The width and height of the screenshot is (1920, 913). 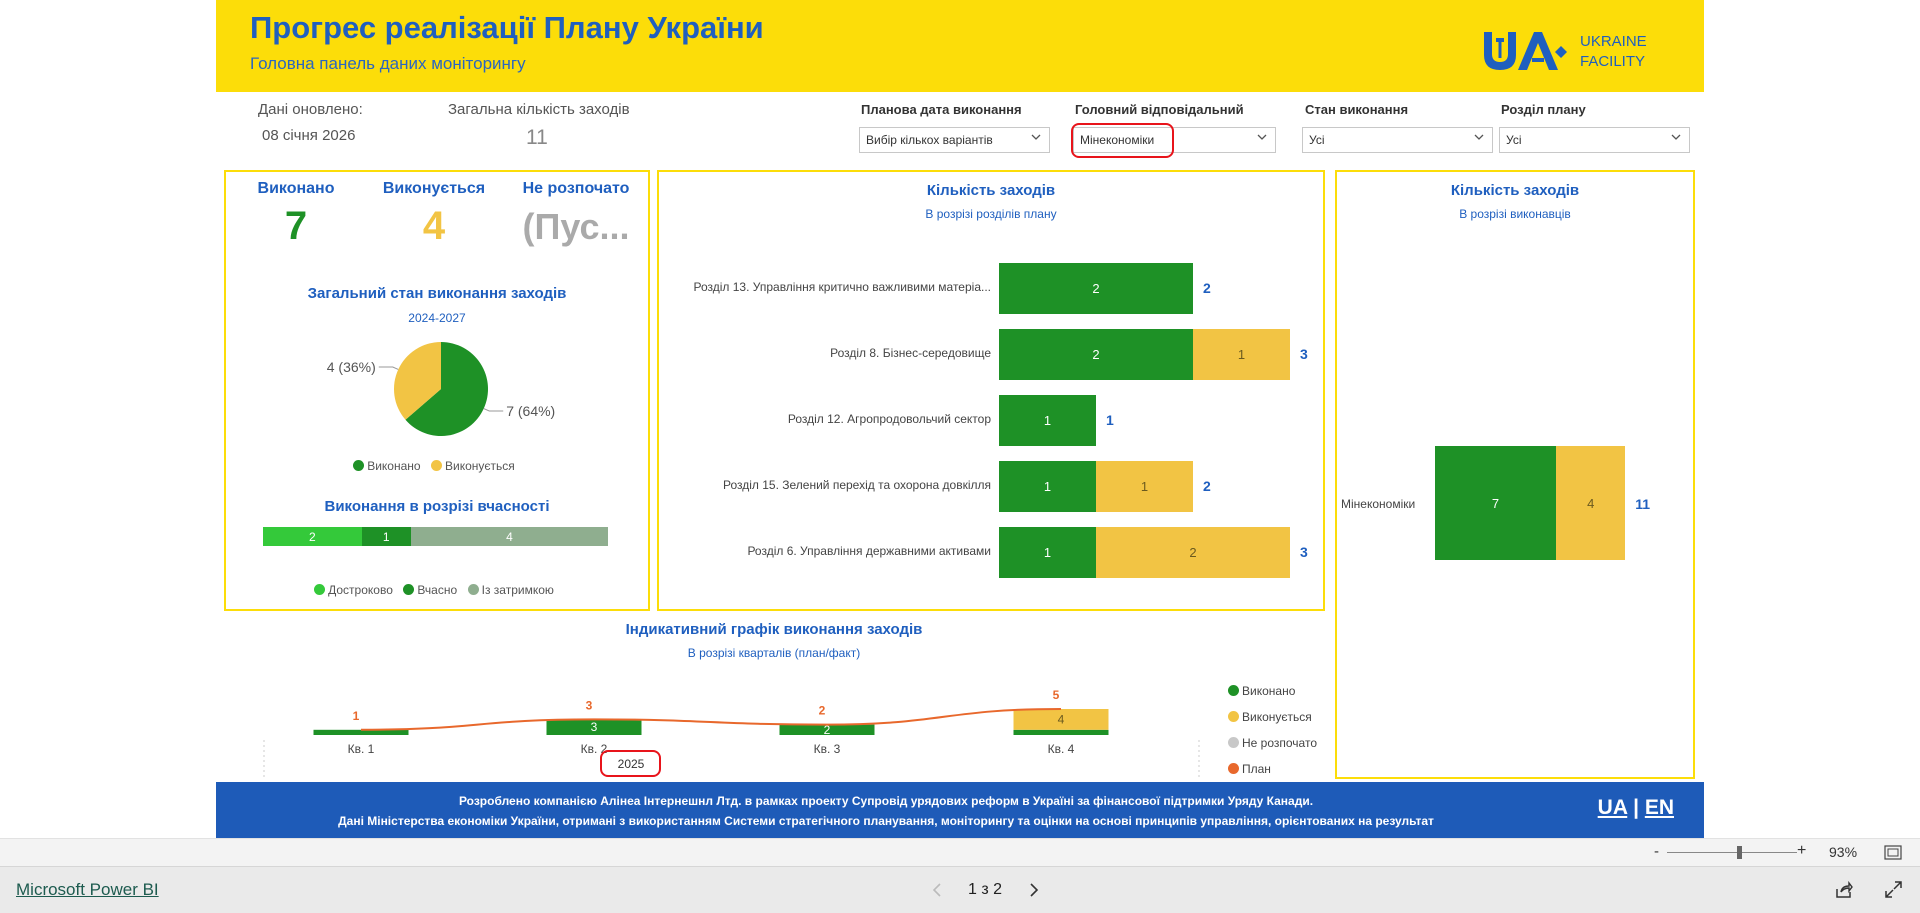 What do you see at coordinates (1643, 504) in the screenshot?
I see `executor-bar-total: 11` at bounding box center [1643, 504].